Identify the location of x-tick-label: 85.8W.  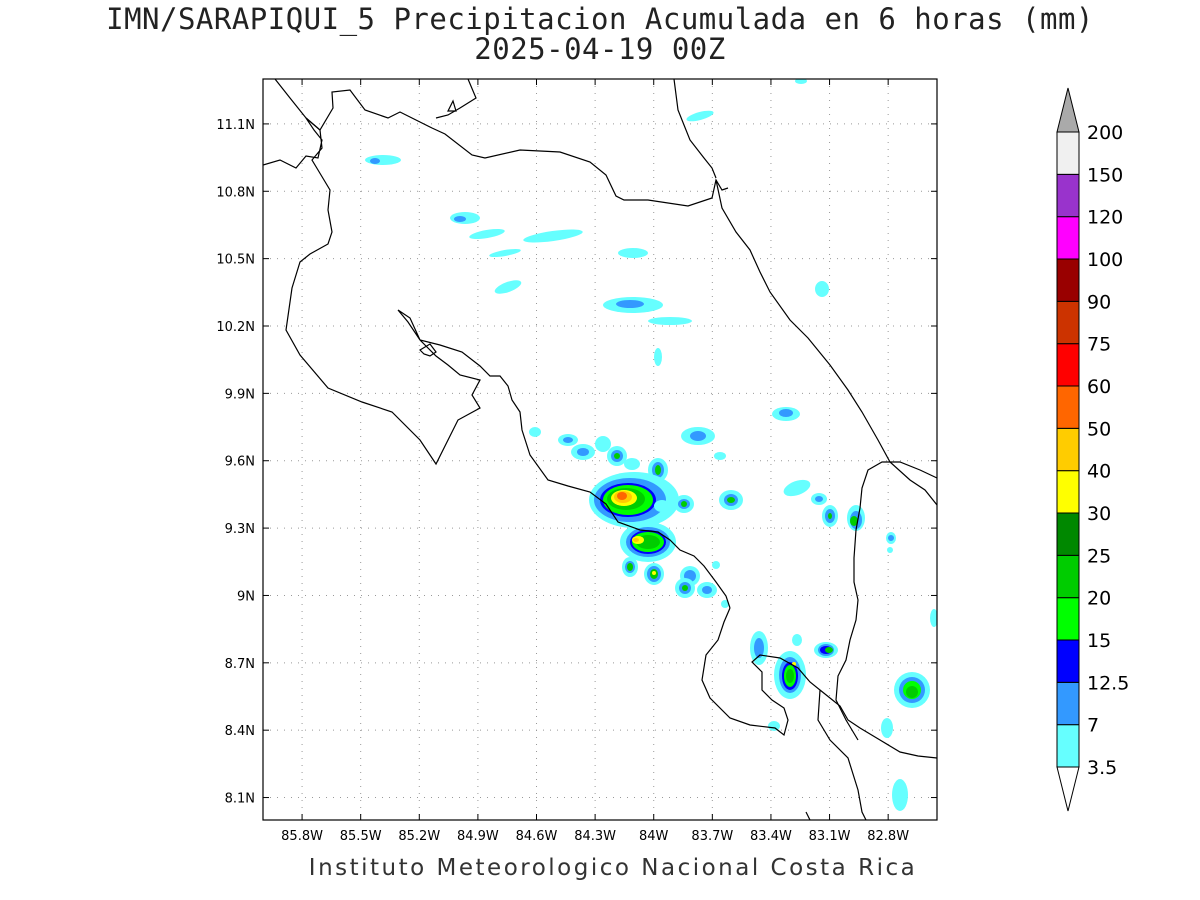
(302, 836).